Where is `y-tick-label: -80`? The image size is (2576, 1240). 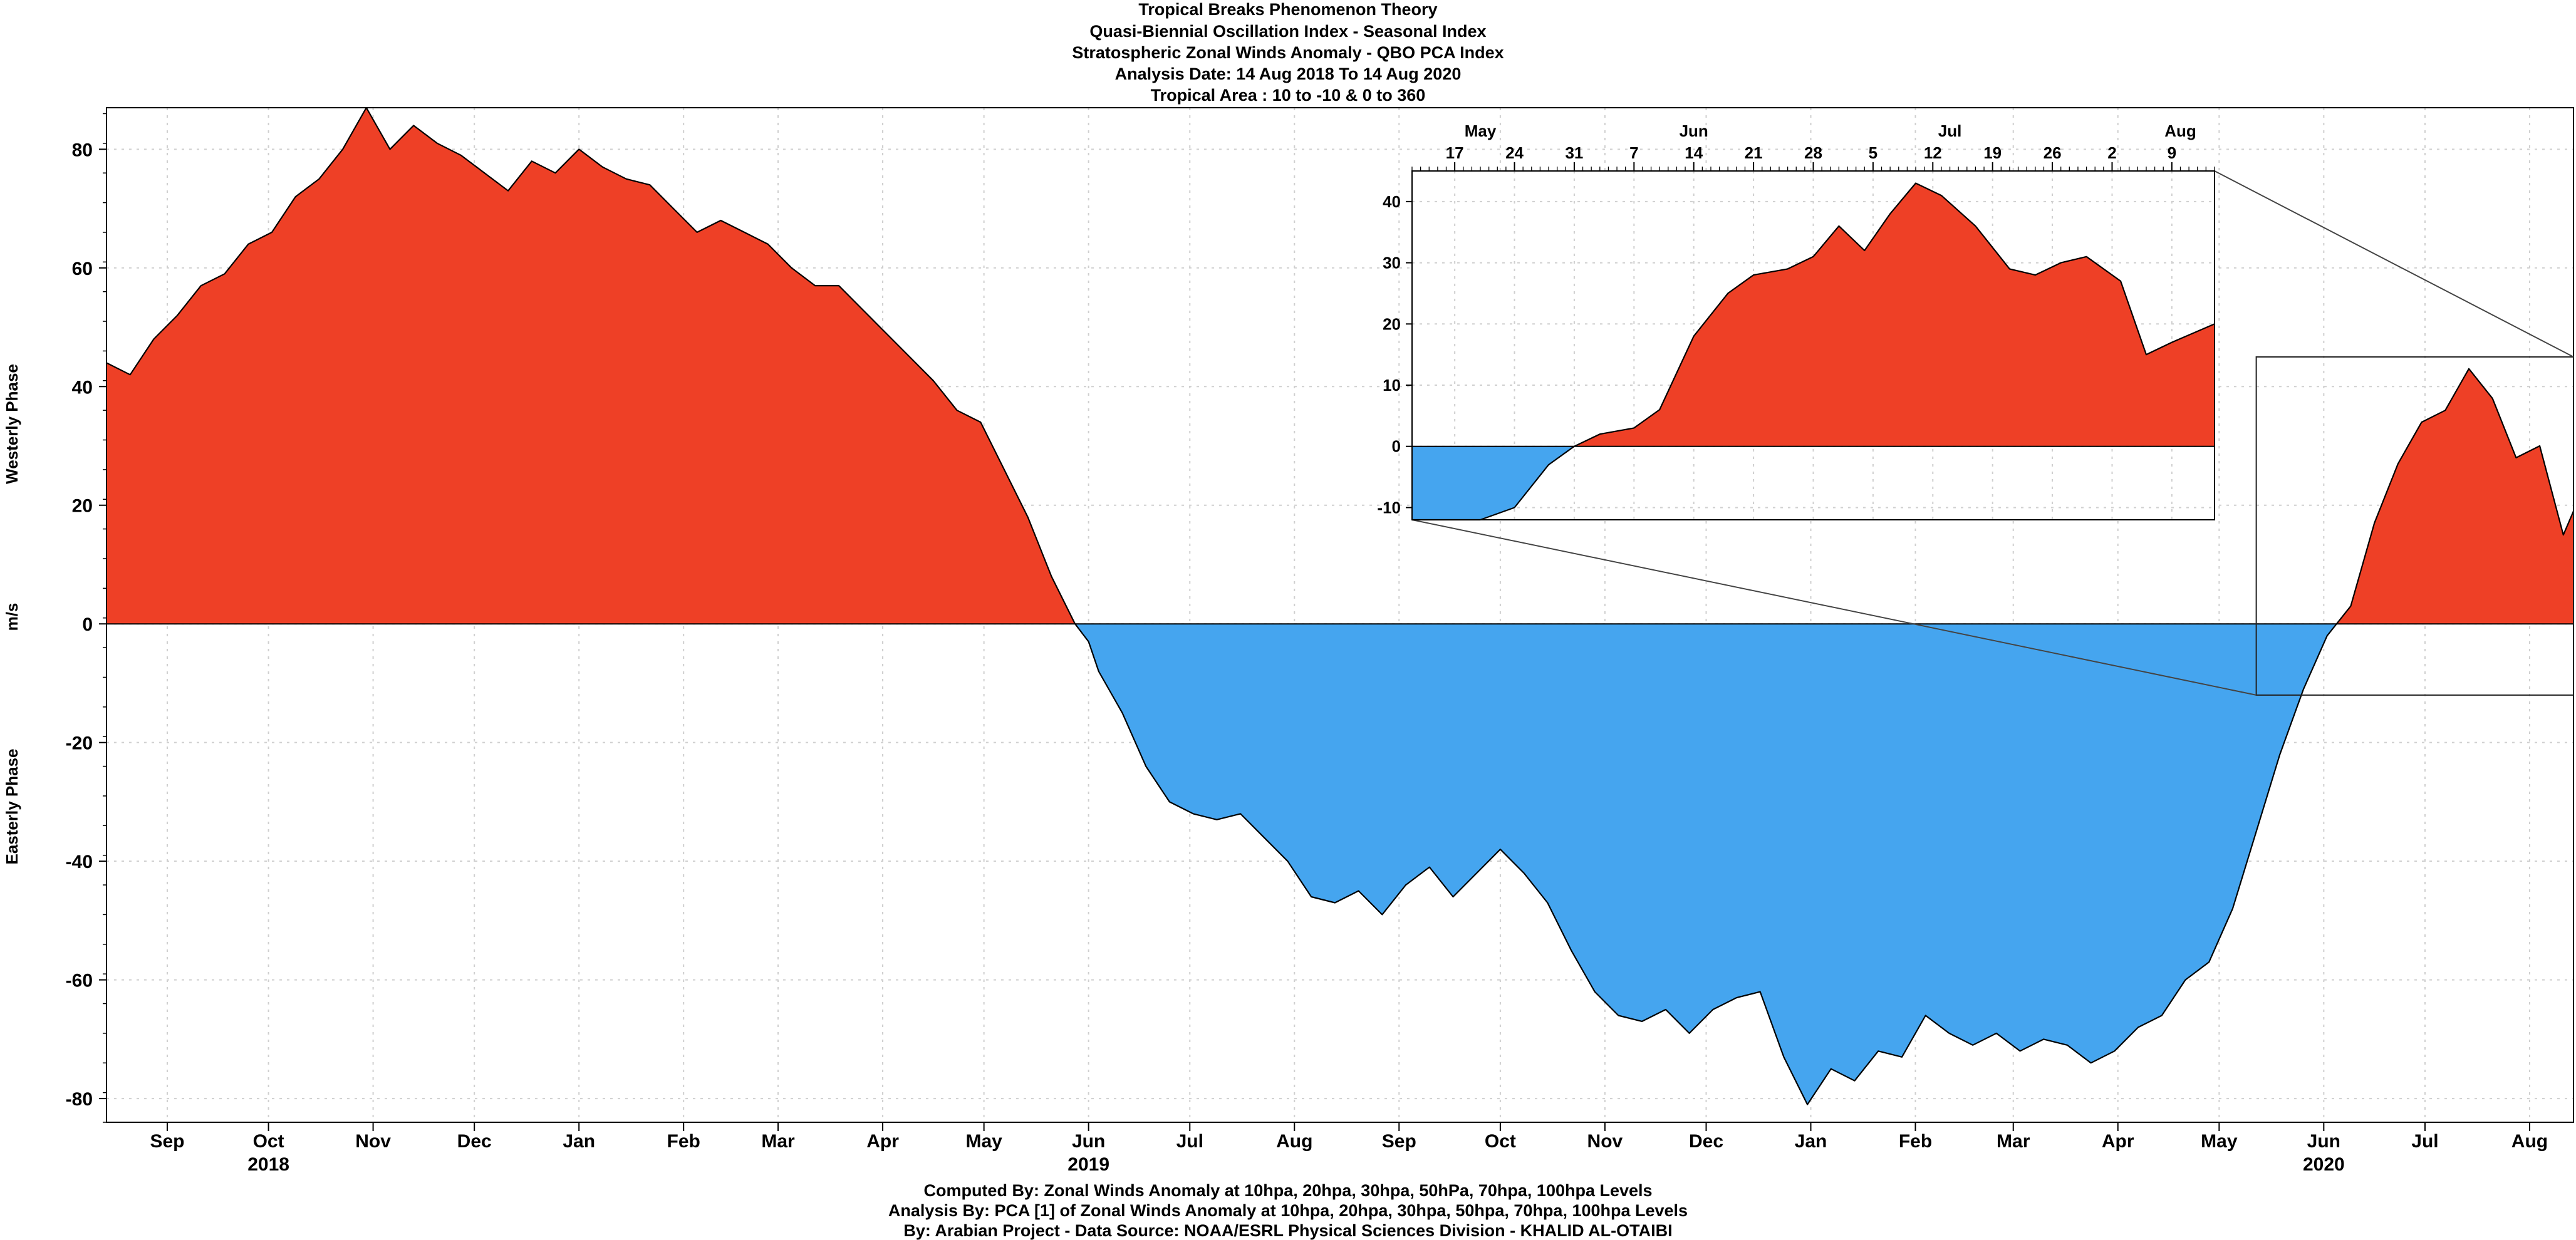 y-tick-label: -80 is located at coordinates (79, 1099).